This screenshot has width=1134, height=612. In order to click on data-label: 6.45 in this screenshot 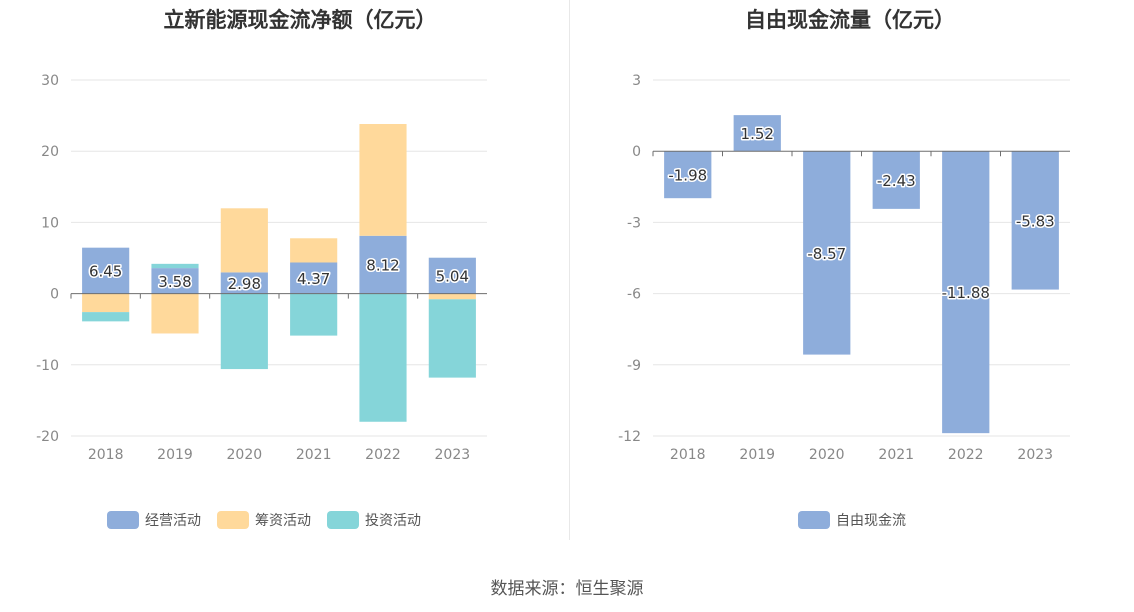, I will do `click(105, 272)`.